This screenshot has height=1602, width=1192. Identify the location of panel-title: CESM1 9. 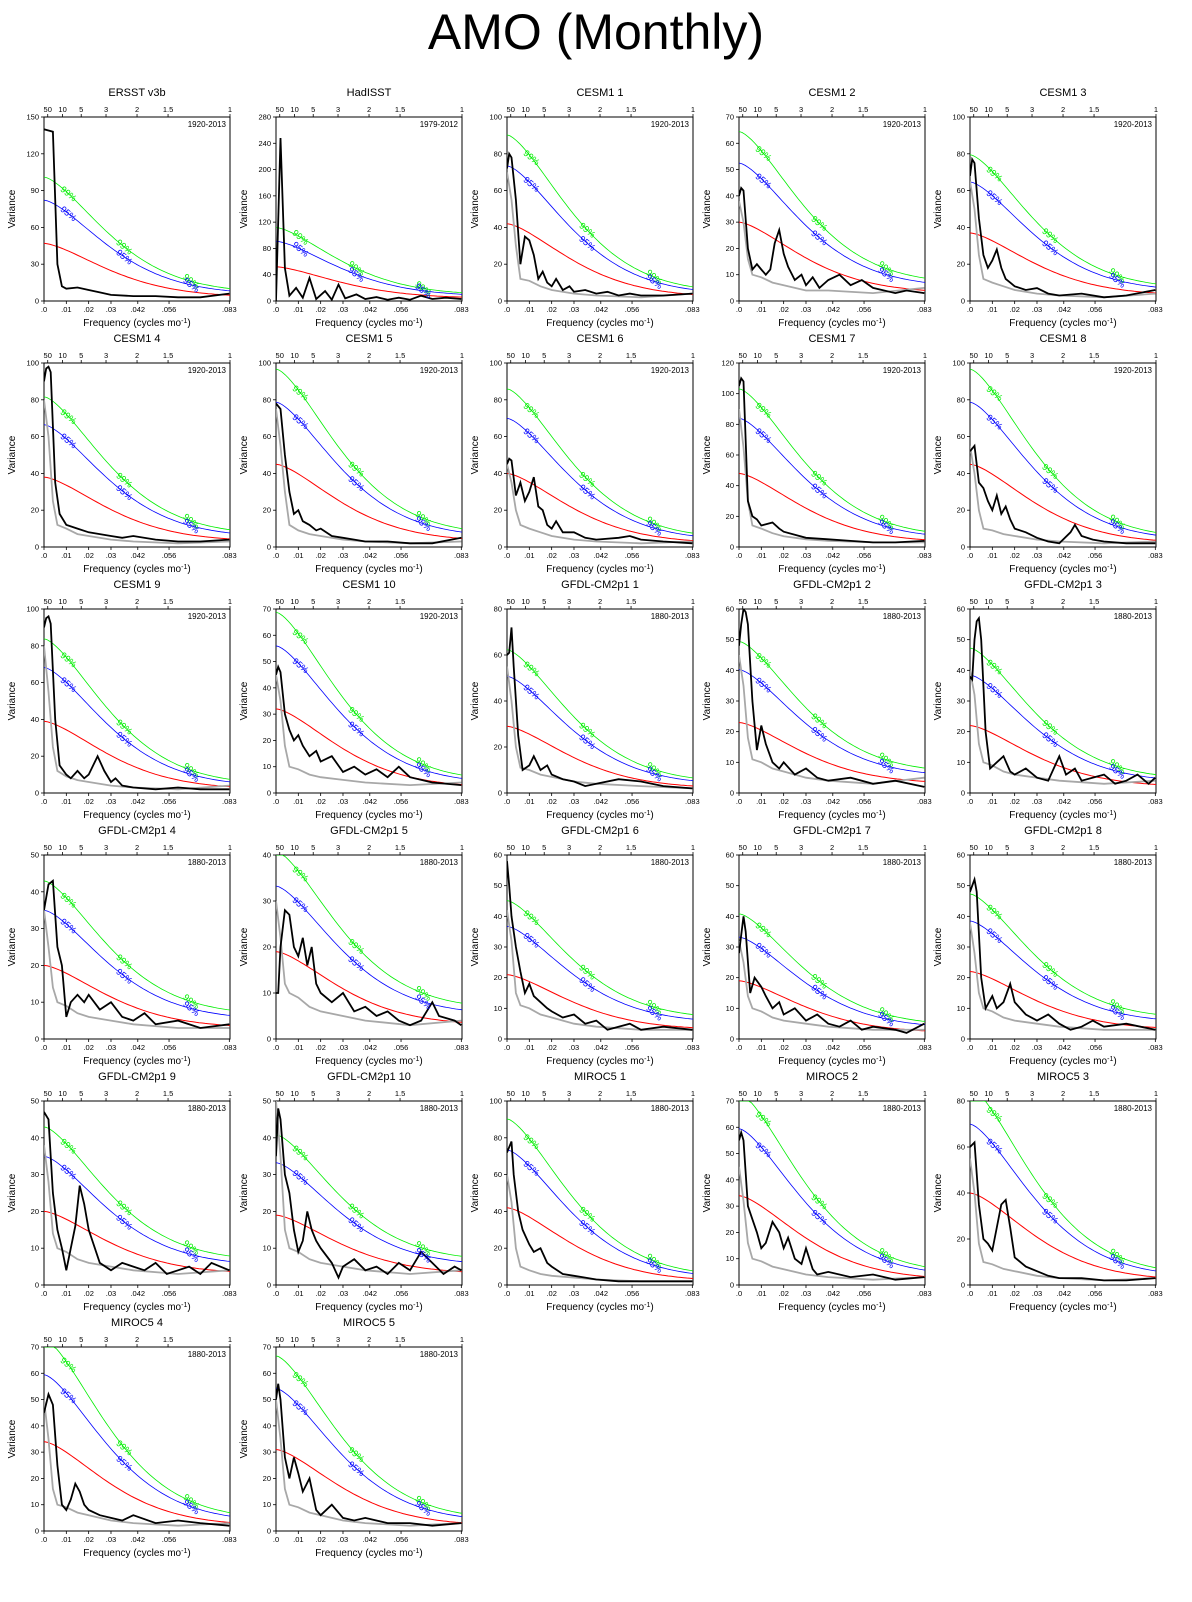
(136, 585).